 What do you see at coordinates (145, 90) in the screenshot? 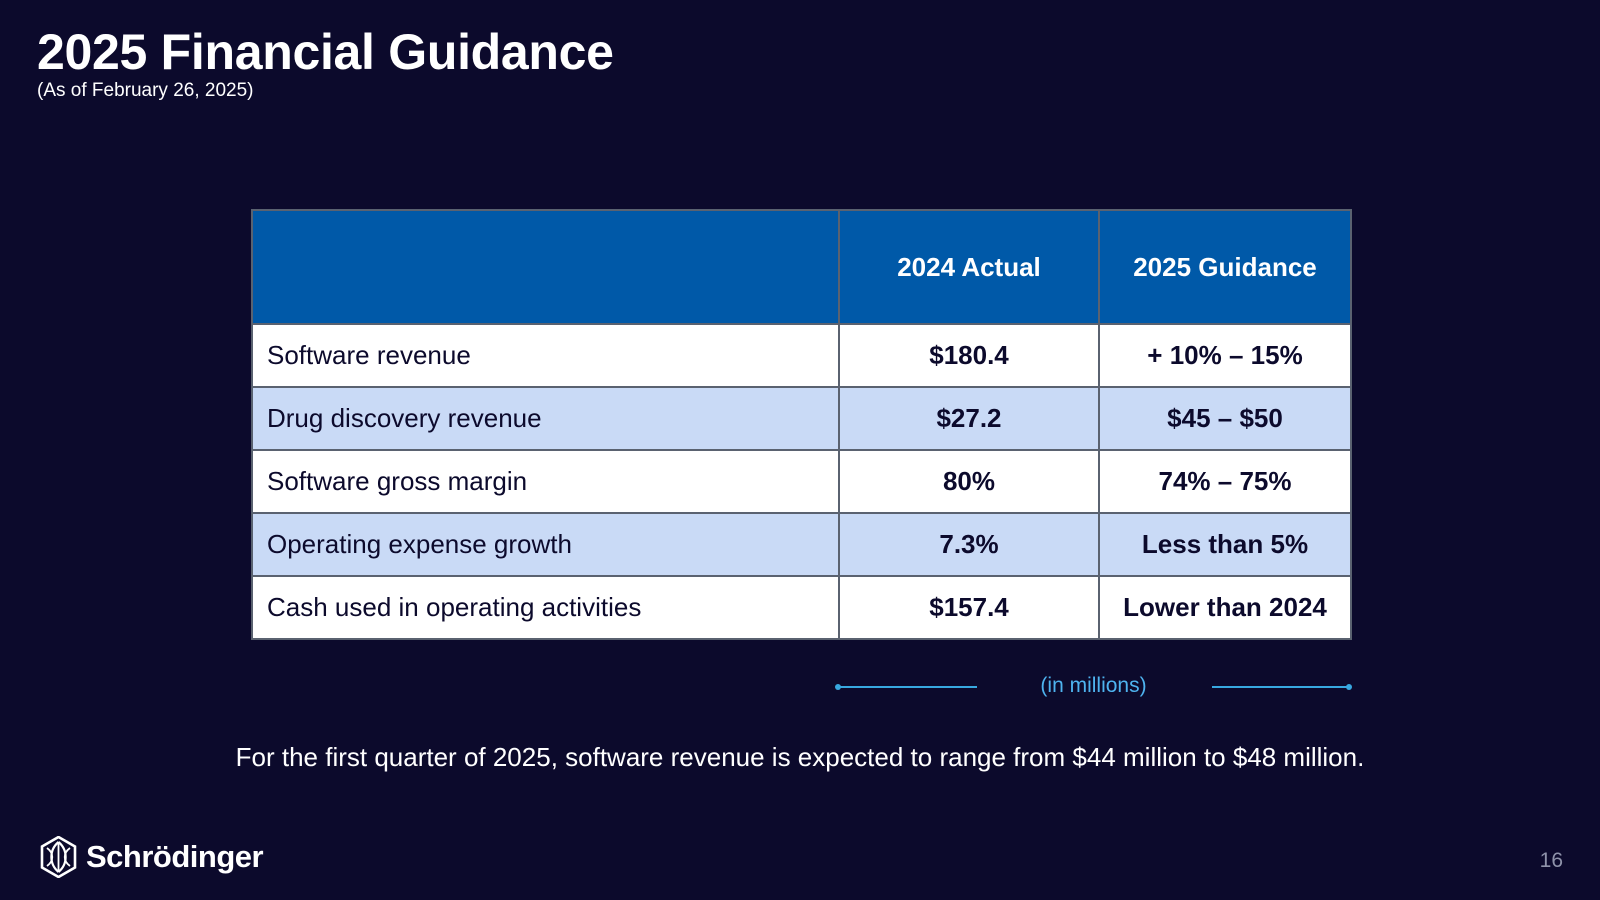
I see `slide-subtitle: (As of February 26, 2025)` at bounding box center [145, 90].